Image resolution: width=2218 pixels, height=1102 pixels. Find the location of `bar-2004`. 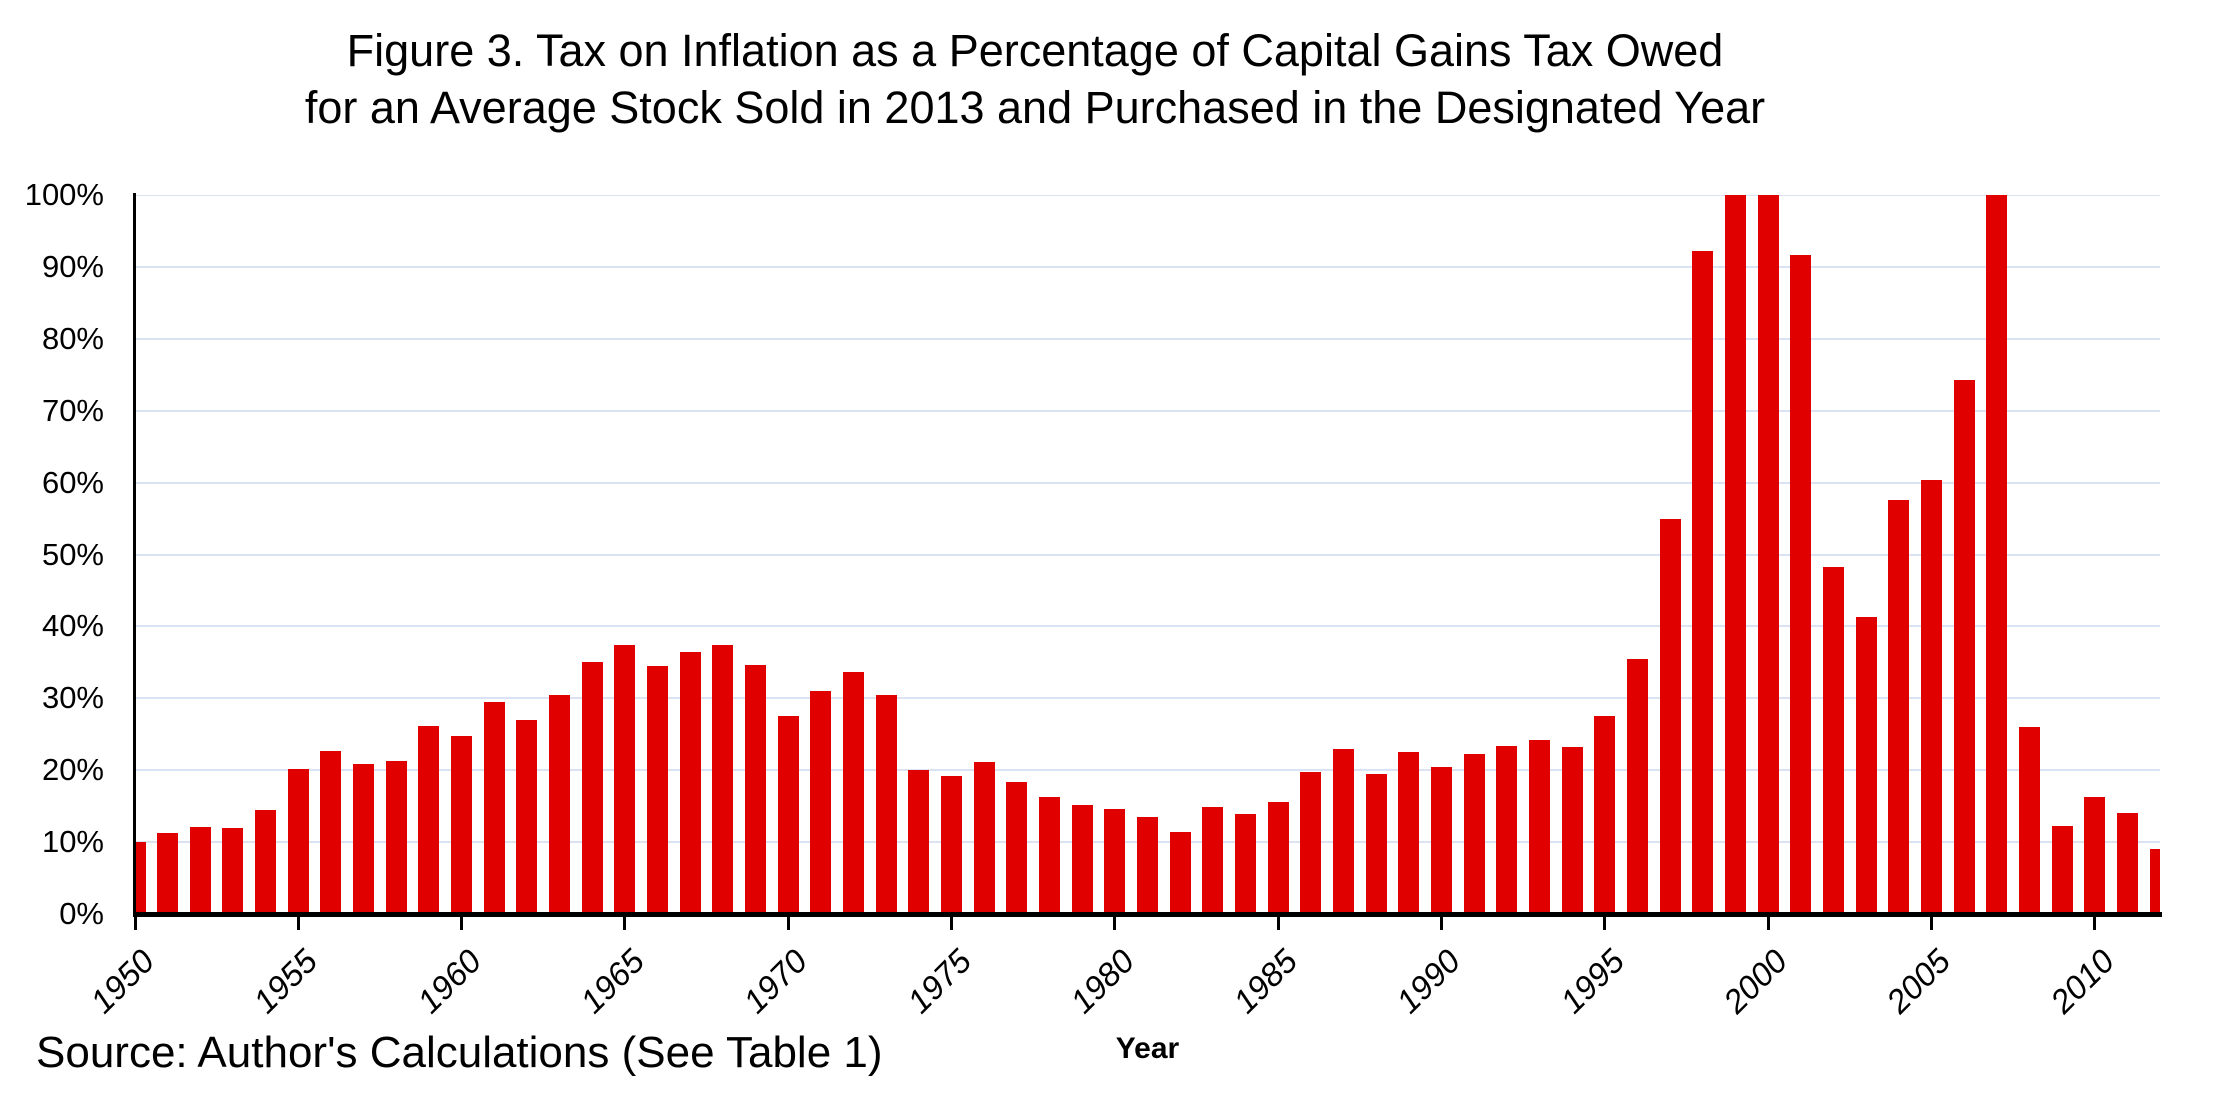

bar-2004 is located at coordinates (1899, 706).